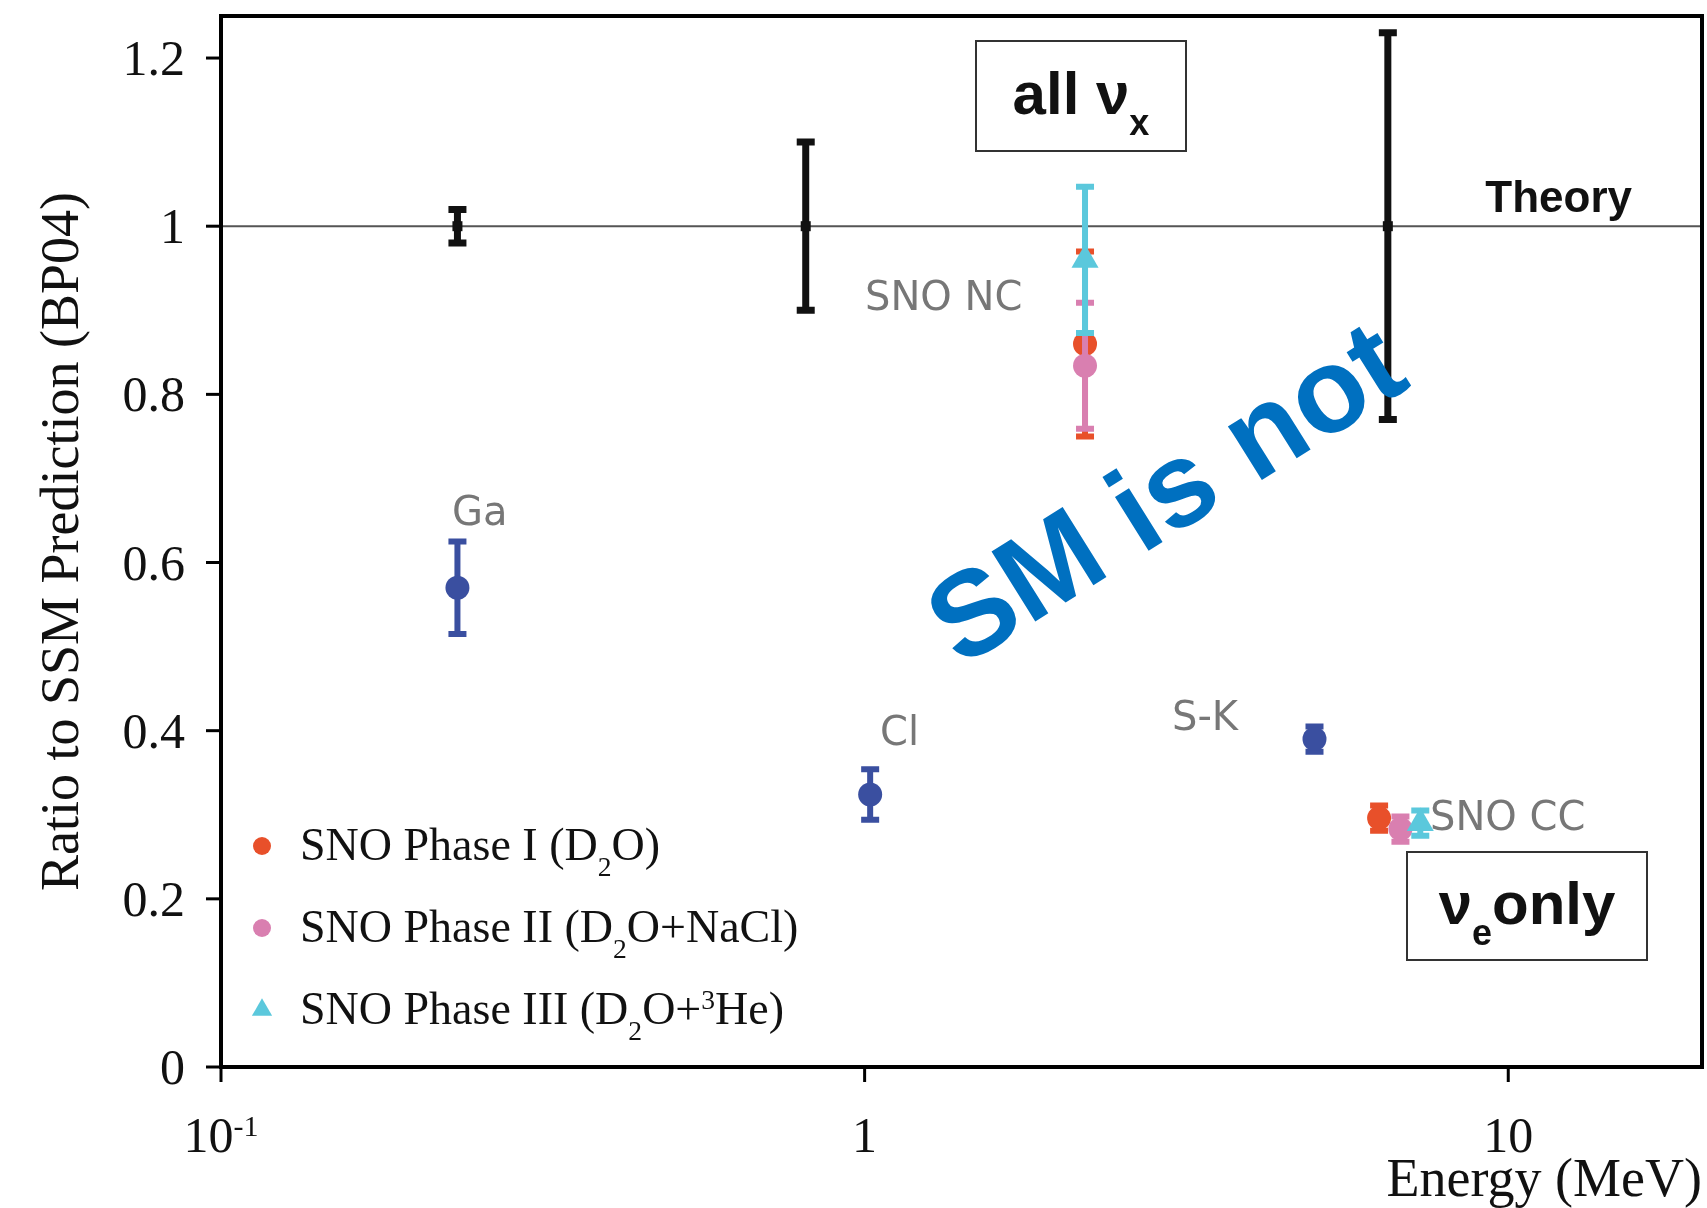  What do you see at coordinates (900, 731) in the screenshot?
I see `annotation: Cl` at bounding box center [900, 731].